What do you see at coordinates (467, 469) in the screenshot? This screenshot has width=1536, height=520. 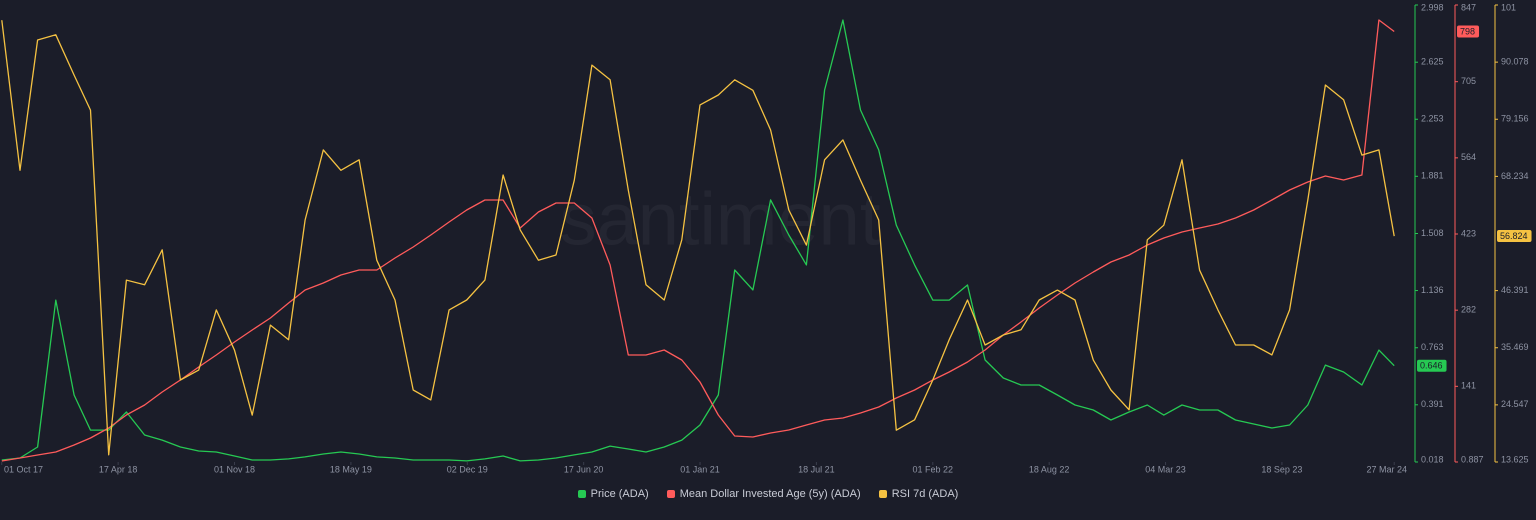 I see `x-tick-label: 02 Dec 19` at bounding box center [467, 469].